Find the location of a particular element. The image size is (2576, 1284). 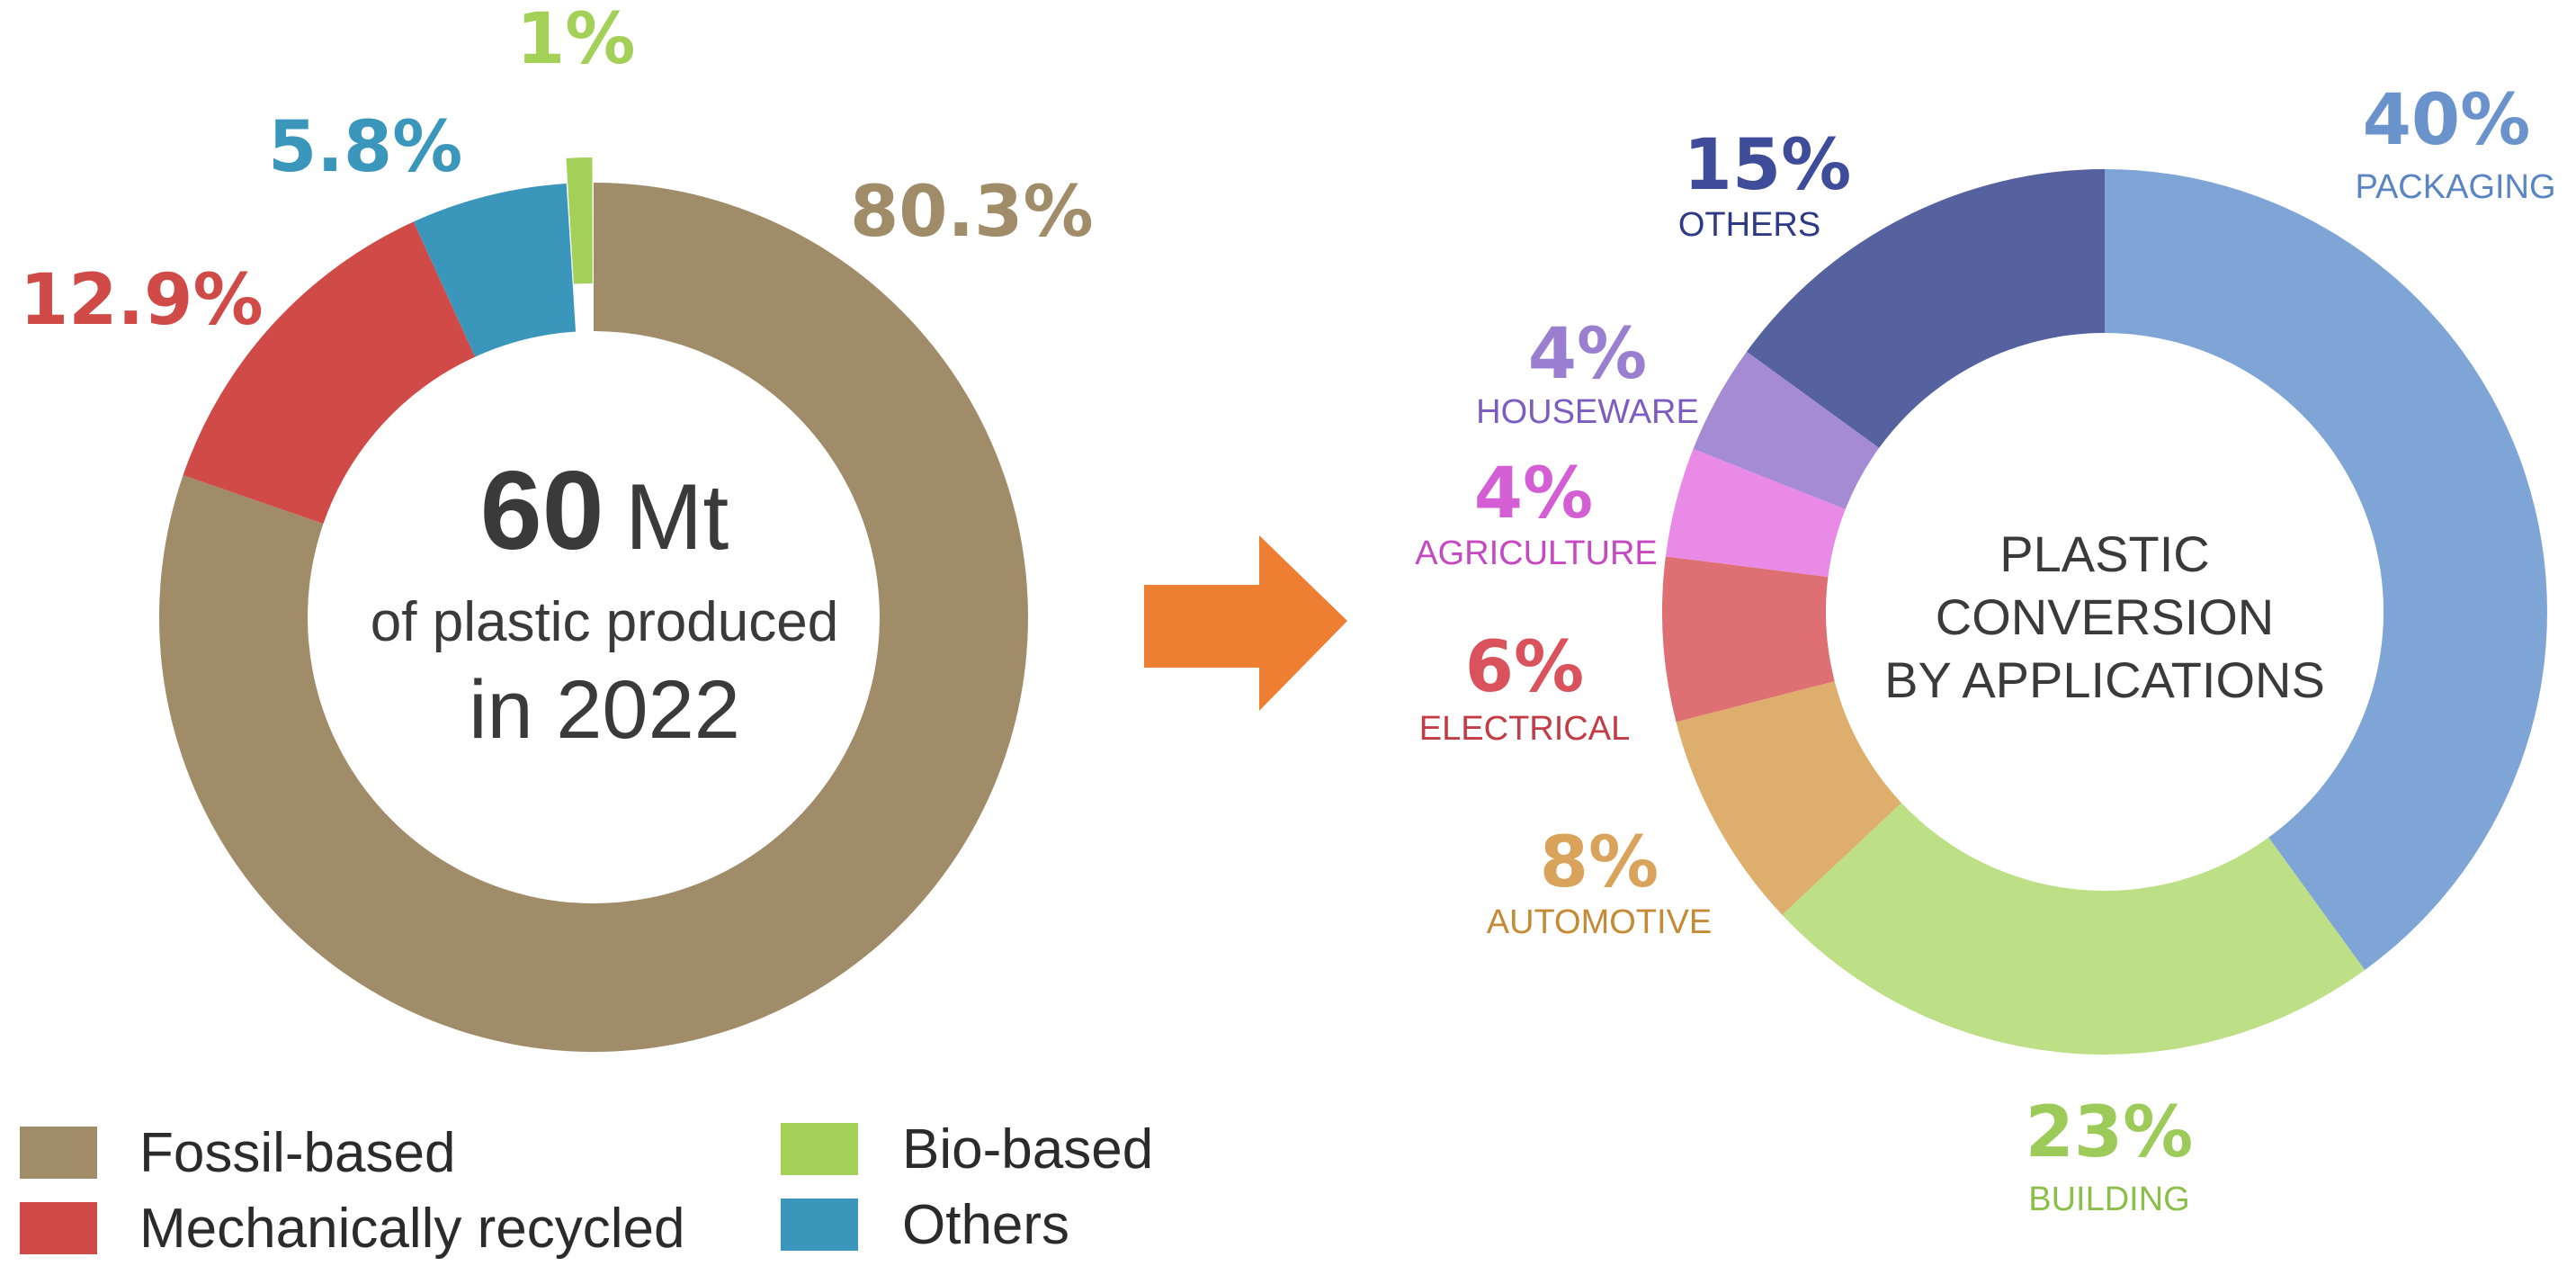

slice-agriculture is located at coordinates (1755, 513).